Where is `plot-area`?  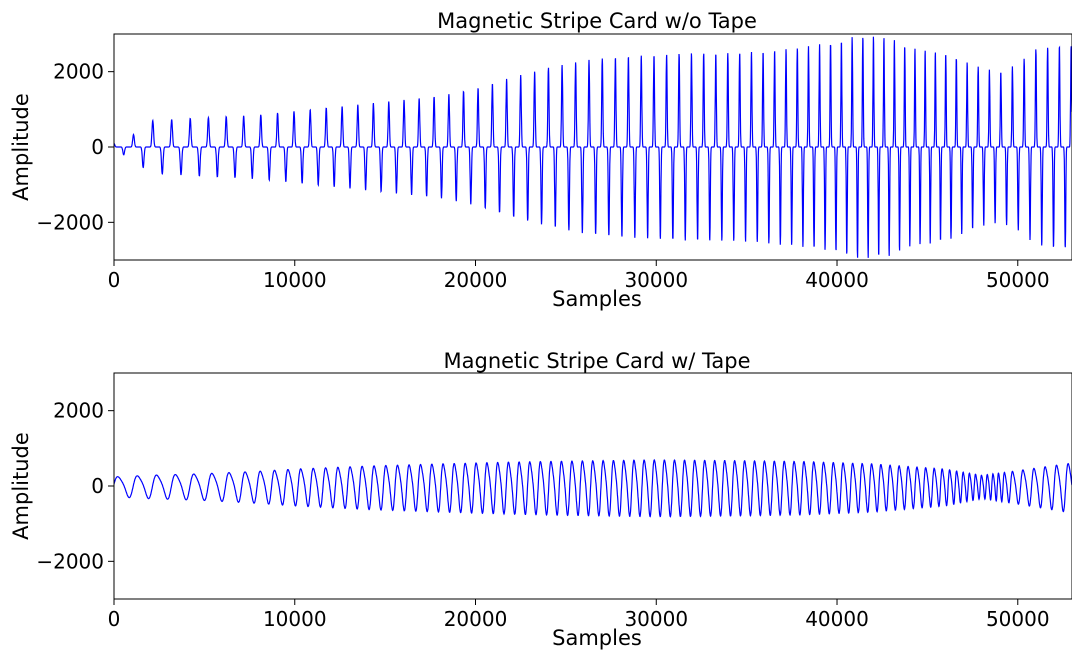 plot-area is located at coordinates (593, 488).